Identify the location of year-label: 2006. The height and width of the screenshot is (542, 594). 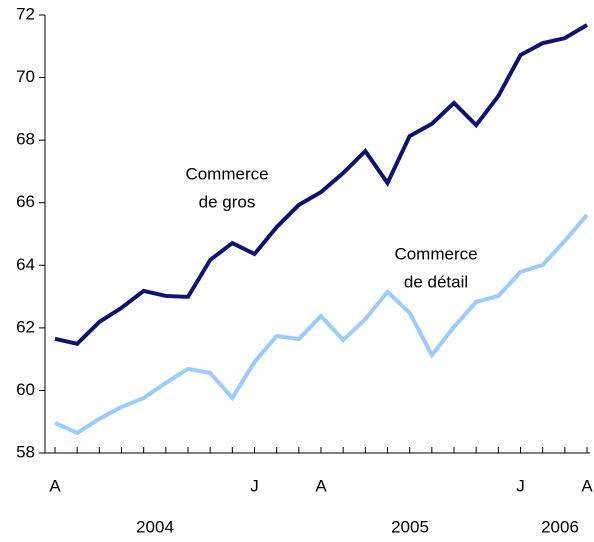
(560, 526).